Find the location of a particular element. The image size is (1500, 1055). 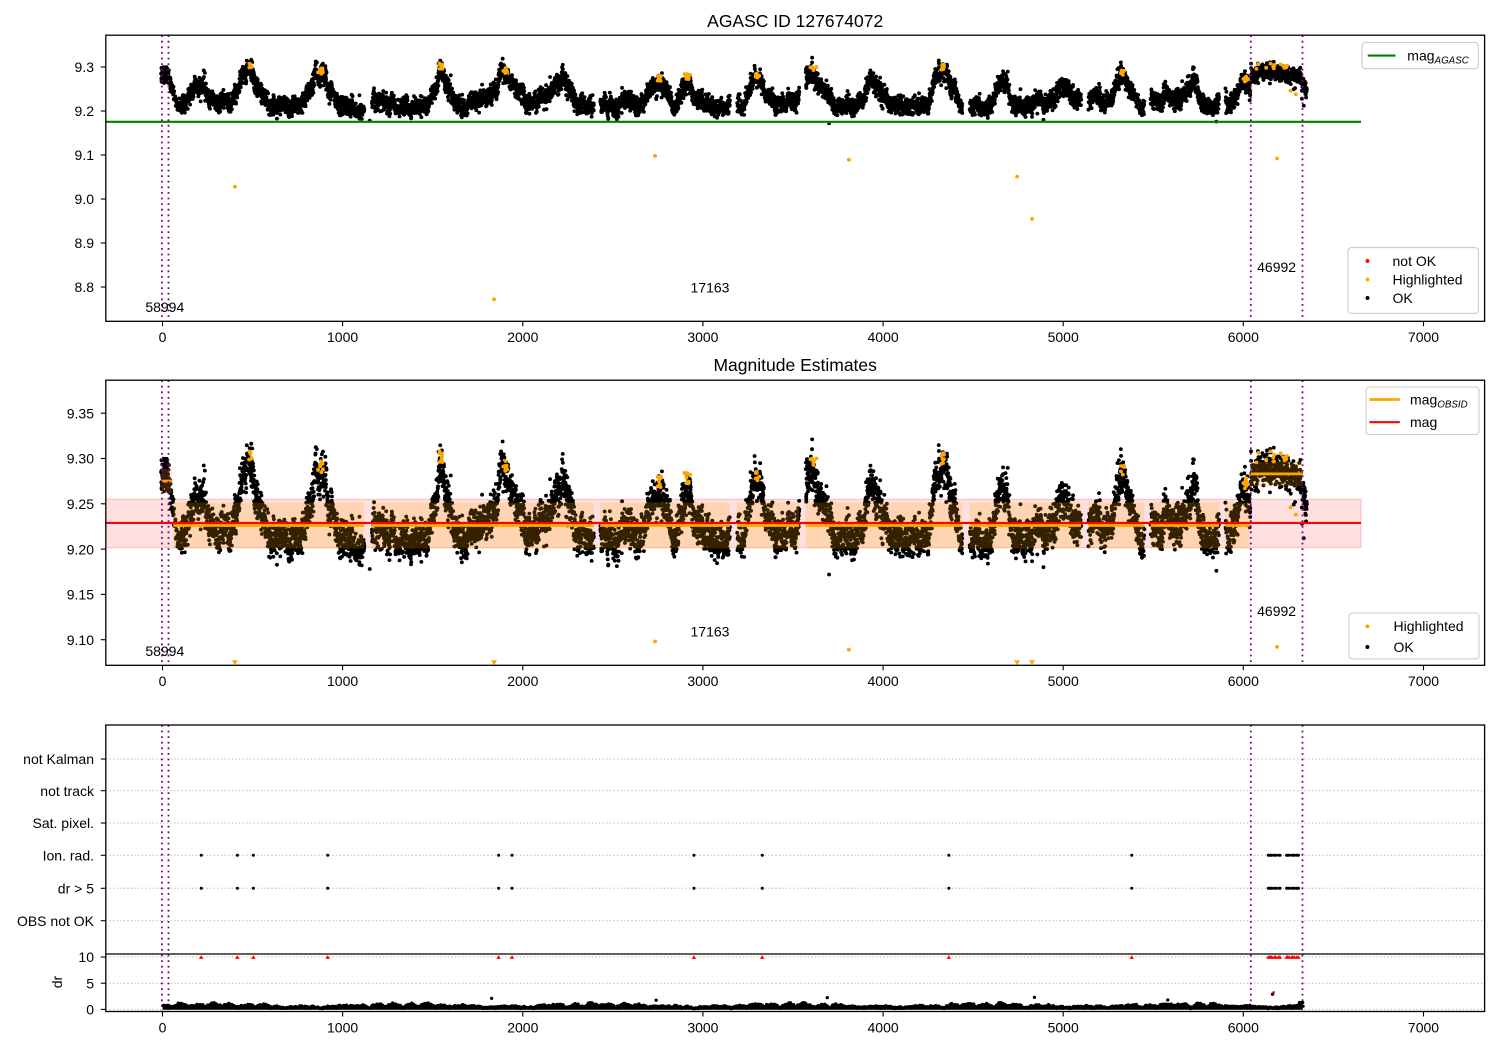

svg-text: 8.8 is located at coordinates (85, 287).